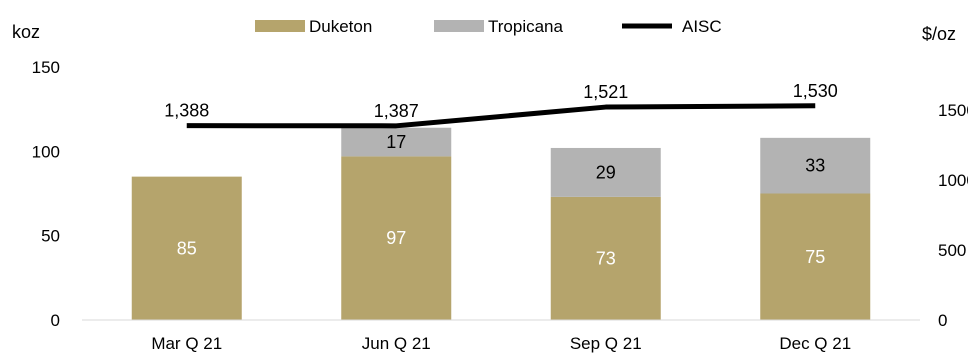  I want to click on left-axis-tick: 50, so click(50, 236).